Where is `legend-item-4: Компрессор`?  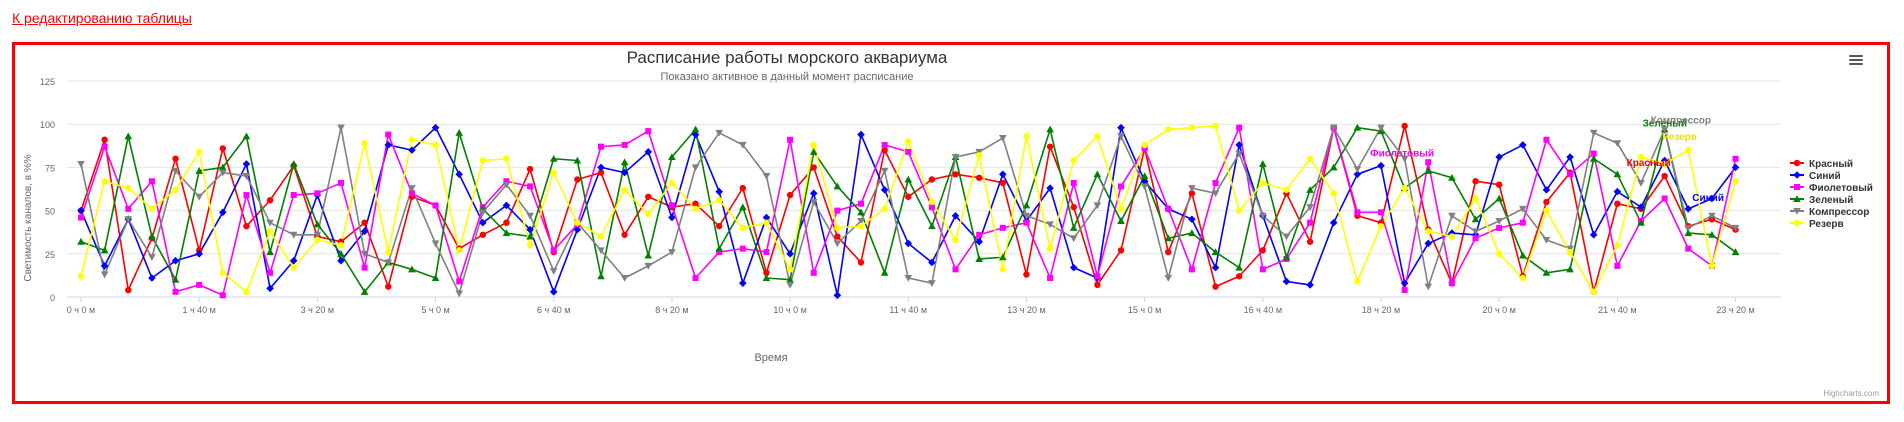
legend-item-4: Компрессор is located at coordinates (1829, 212).